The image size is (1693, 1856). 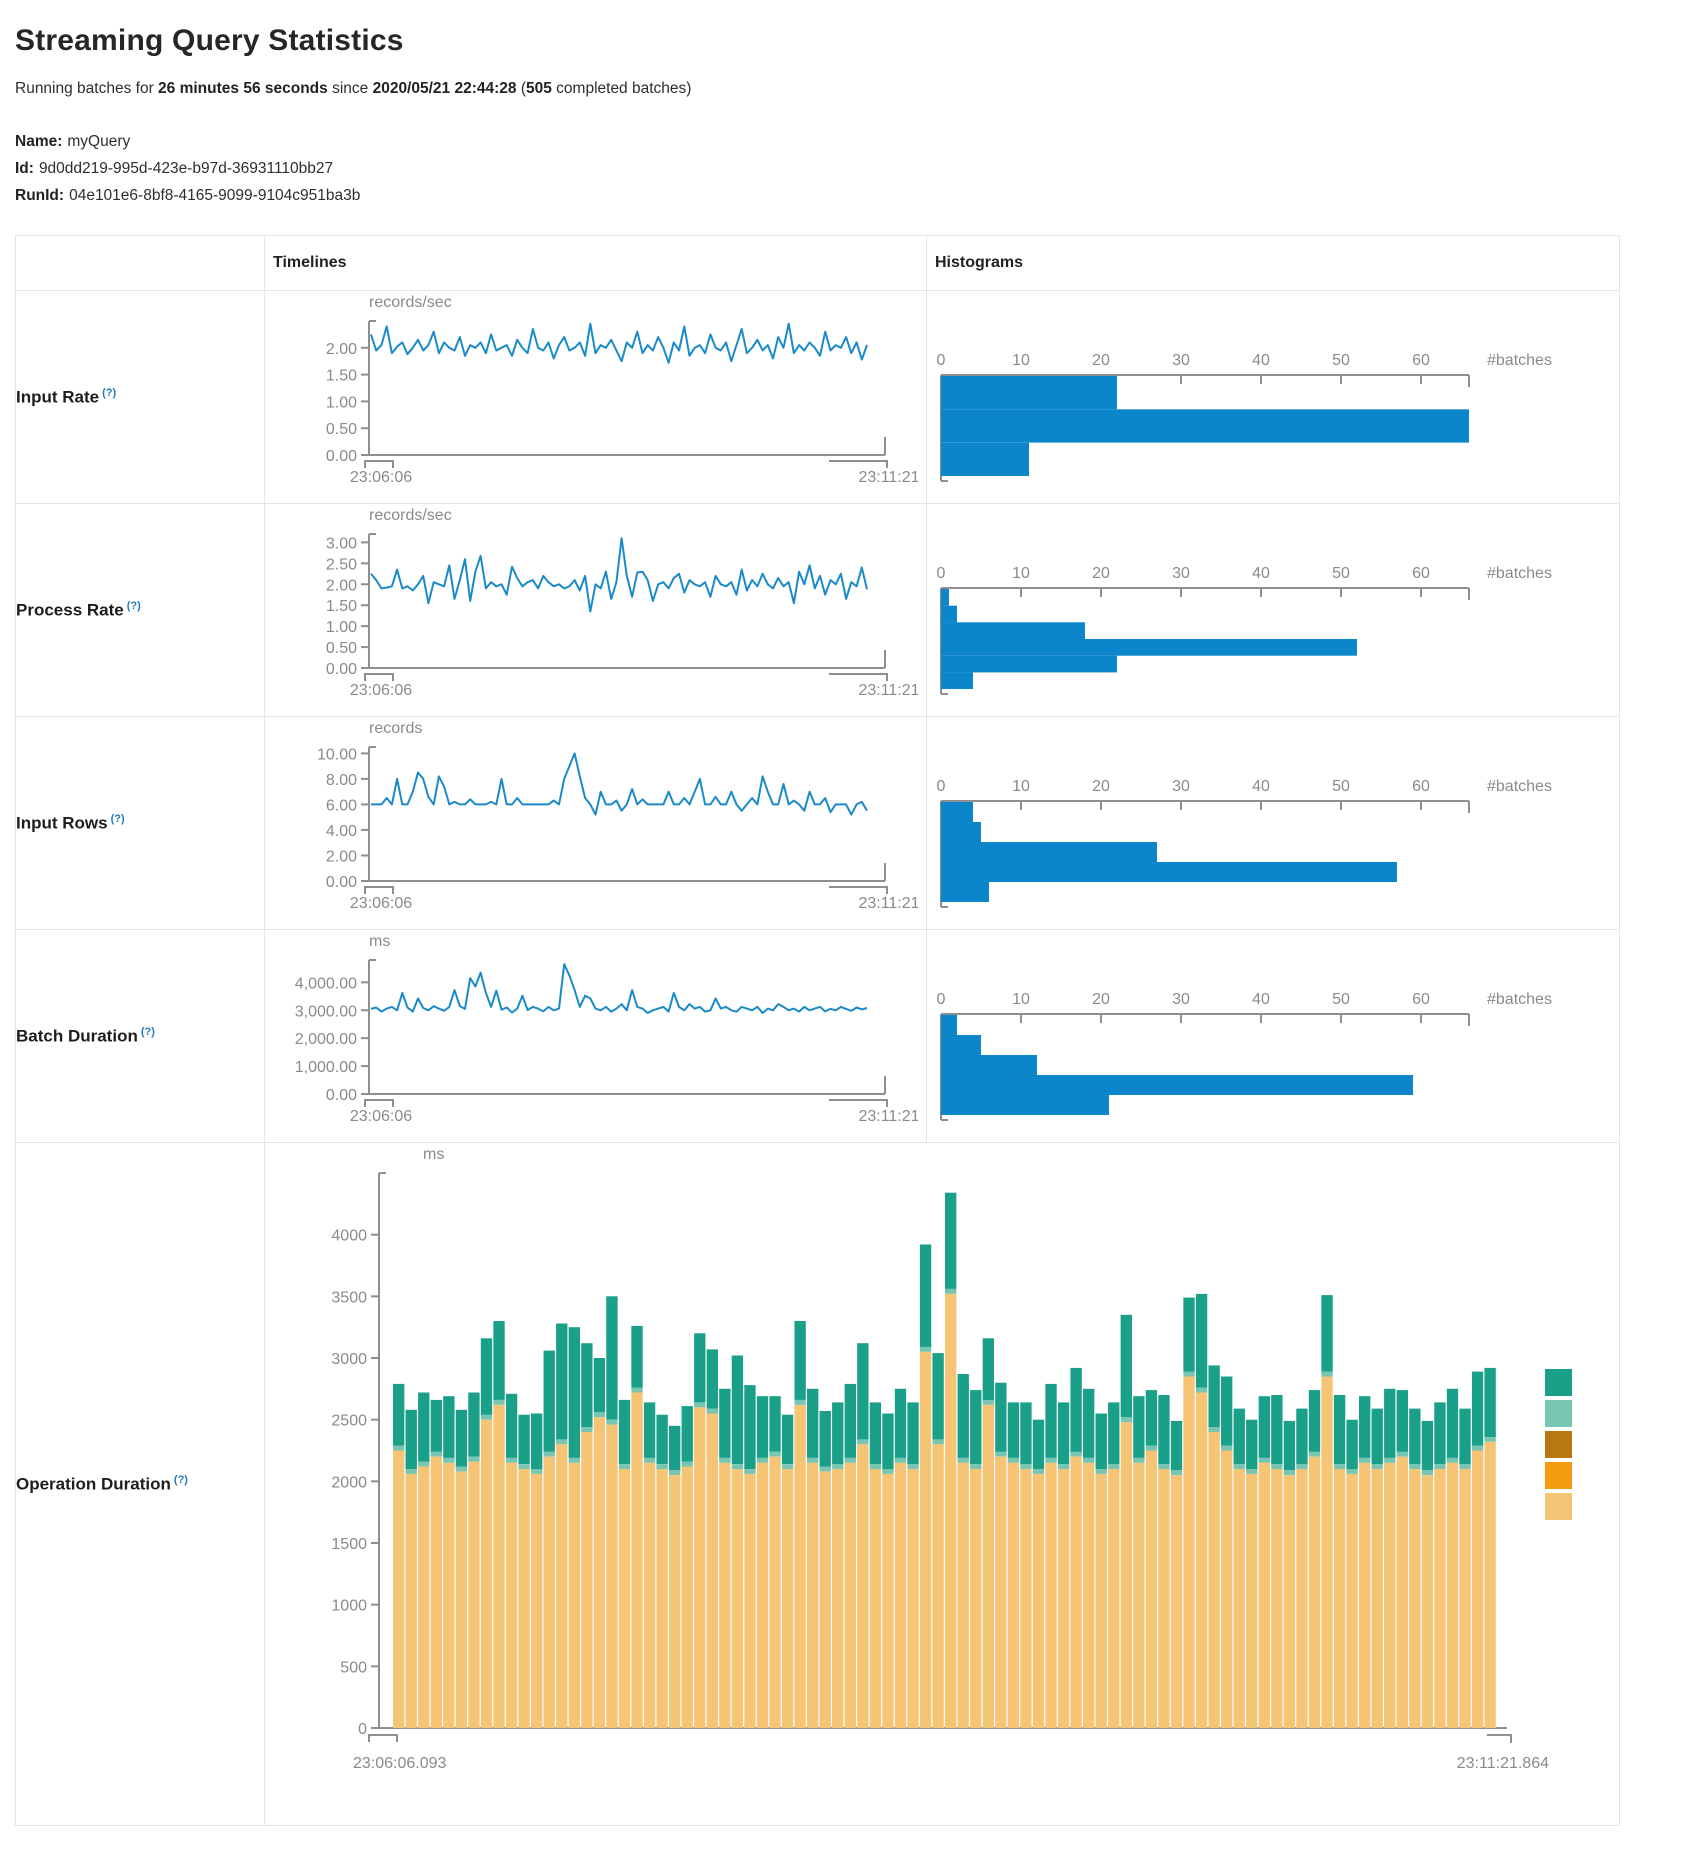 I want to click on svg-text: 30, so click(x=1181, y=360).